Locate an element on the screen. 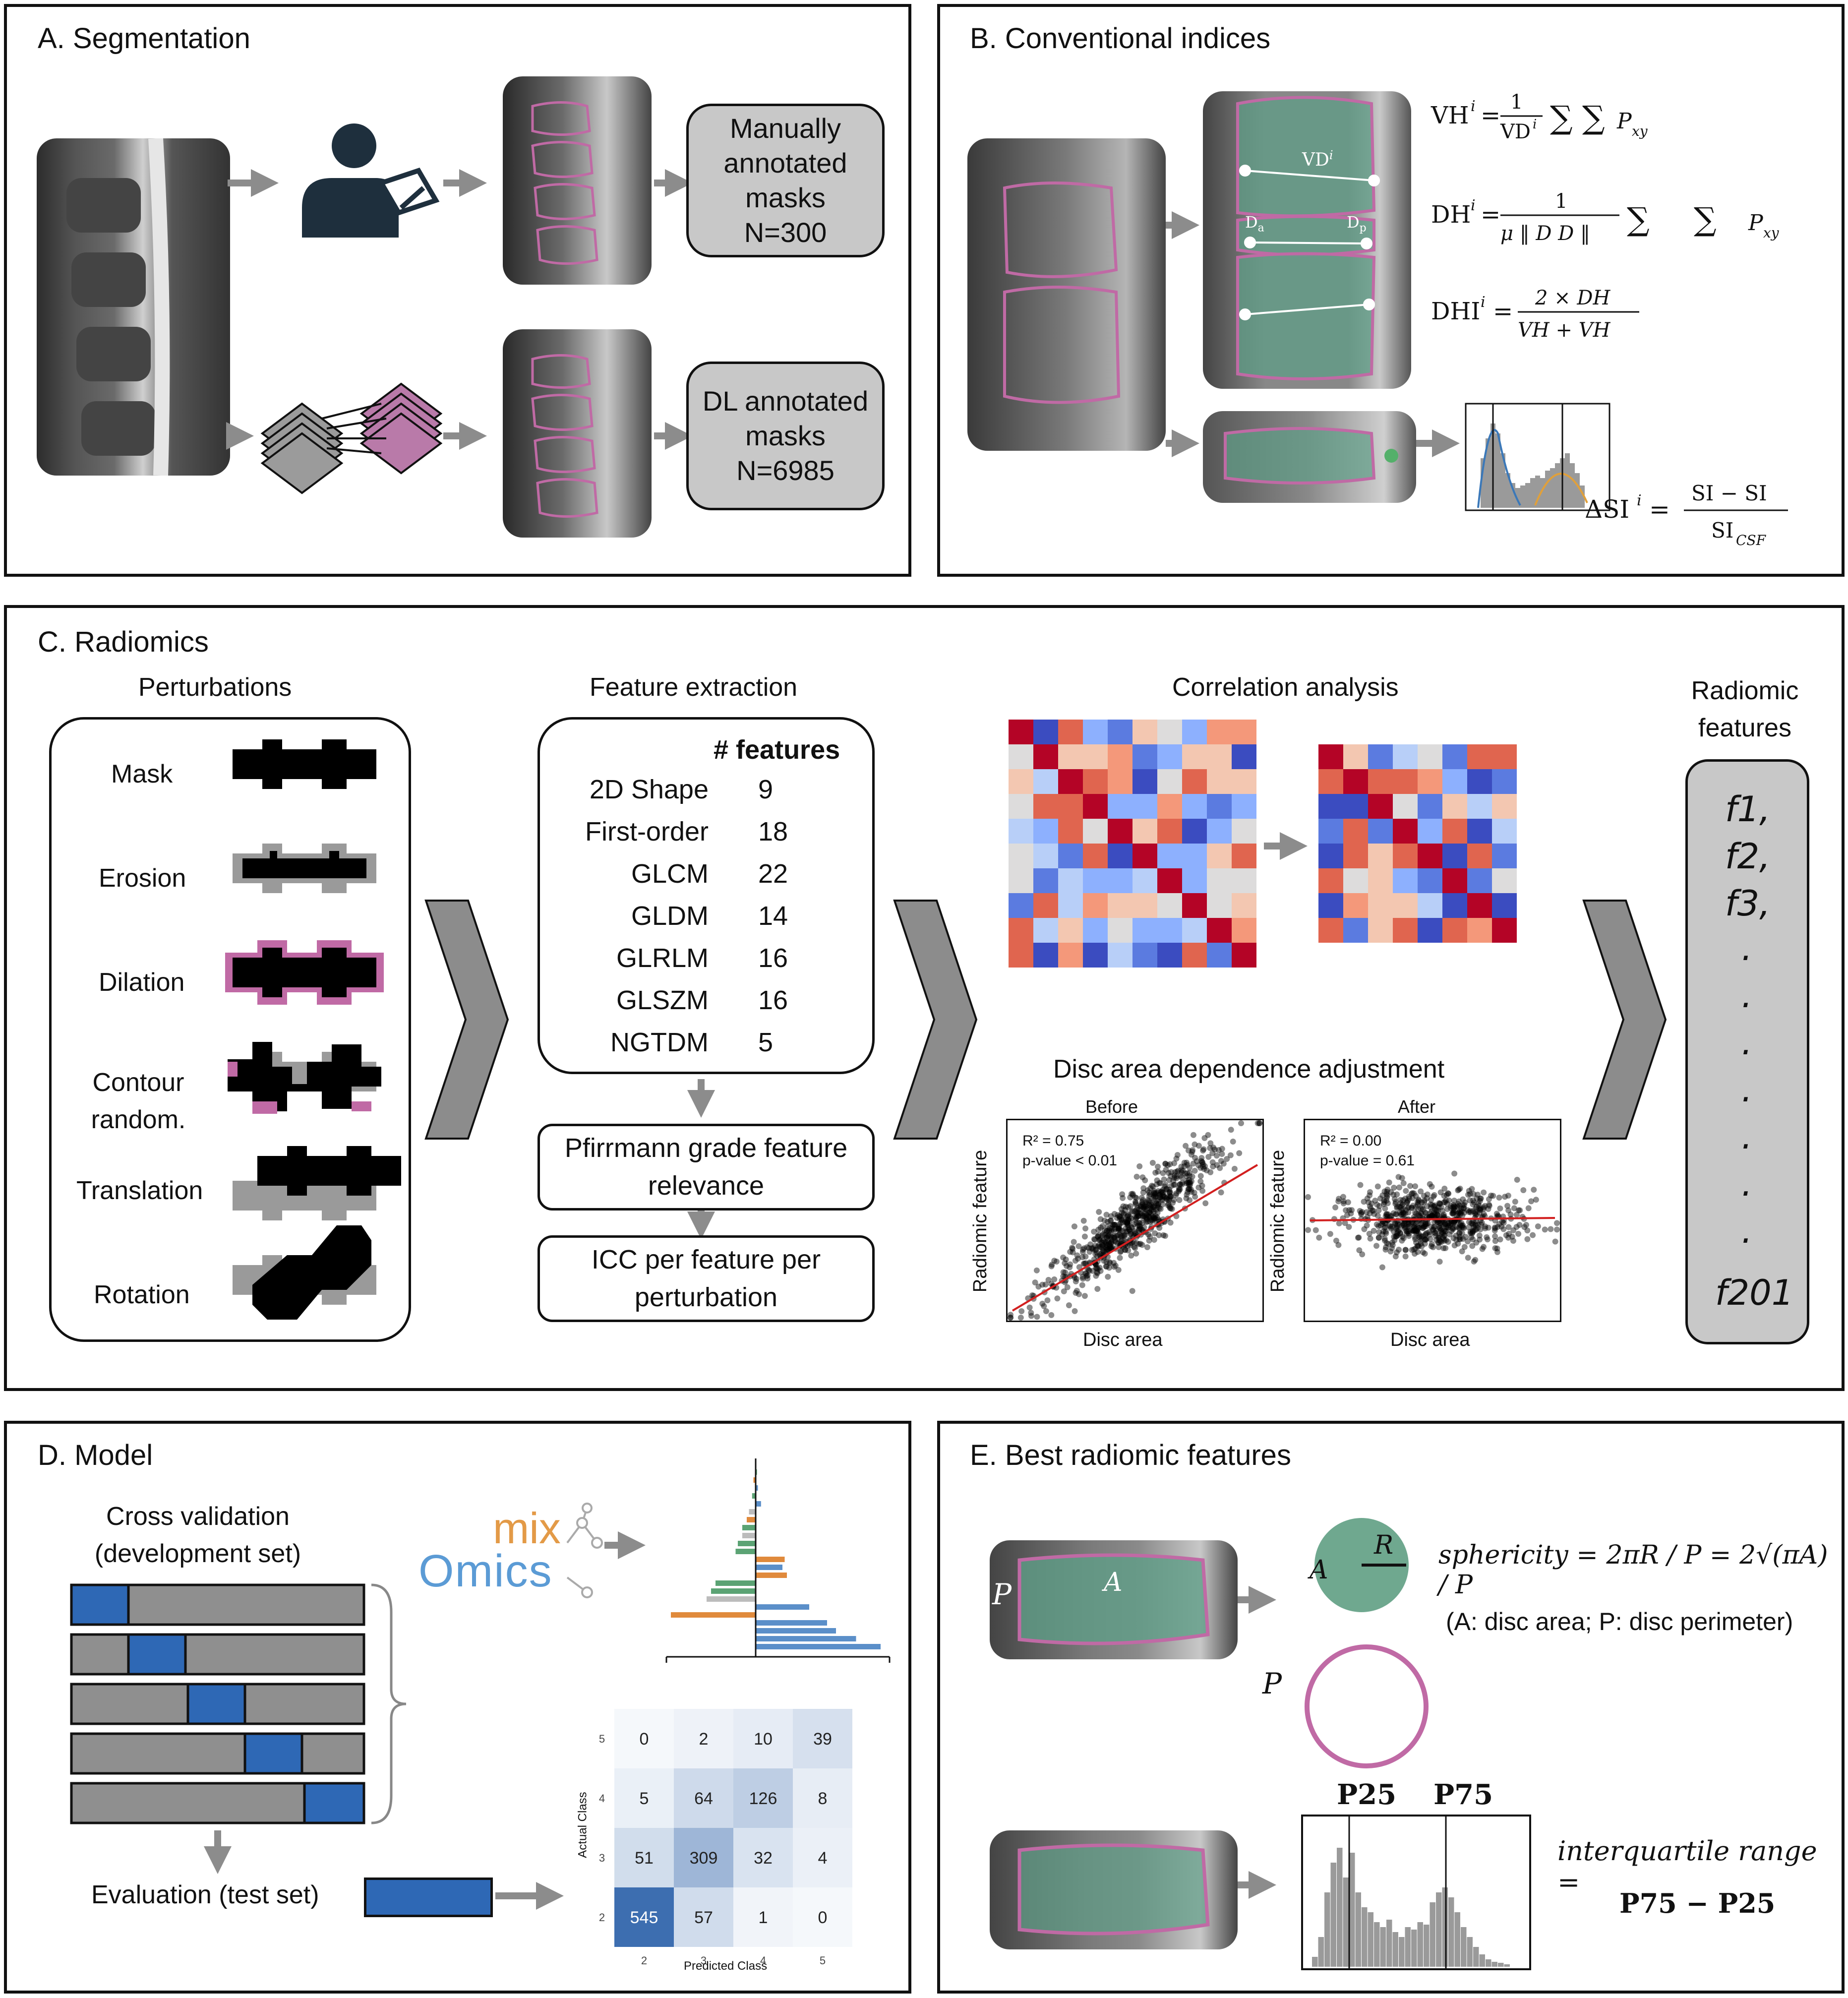  evaluation-label: Evaluation (test set) is located at coordinates (205, 1894).